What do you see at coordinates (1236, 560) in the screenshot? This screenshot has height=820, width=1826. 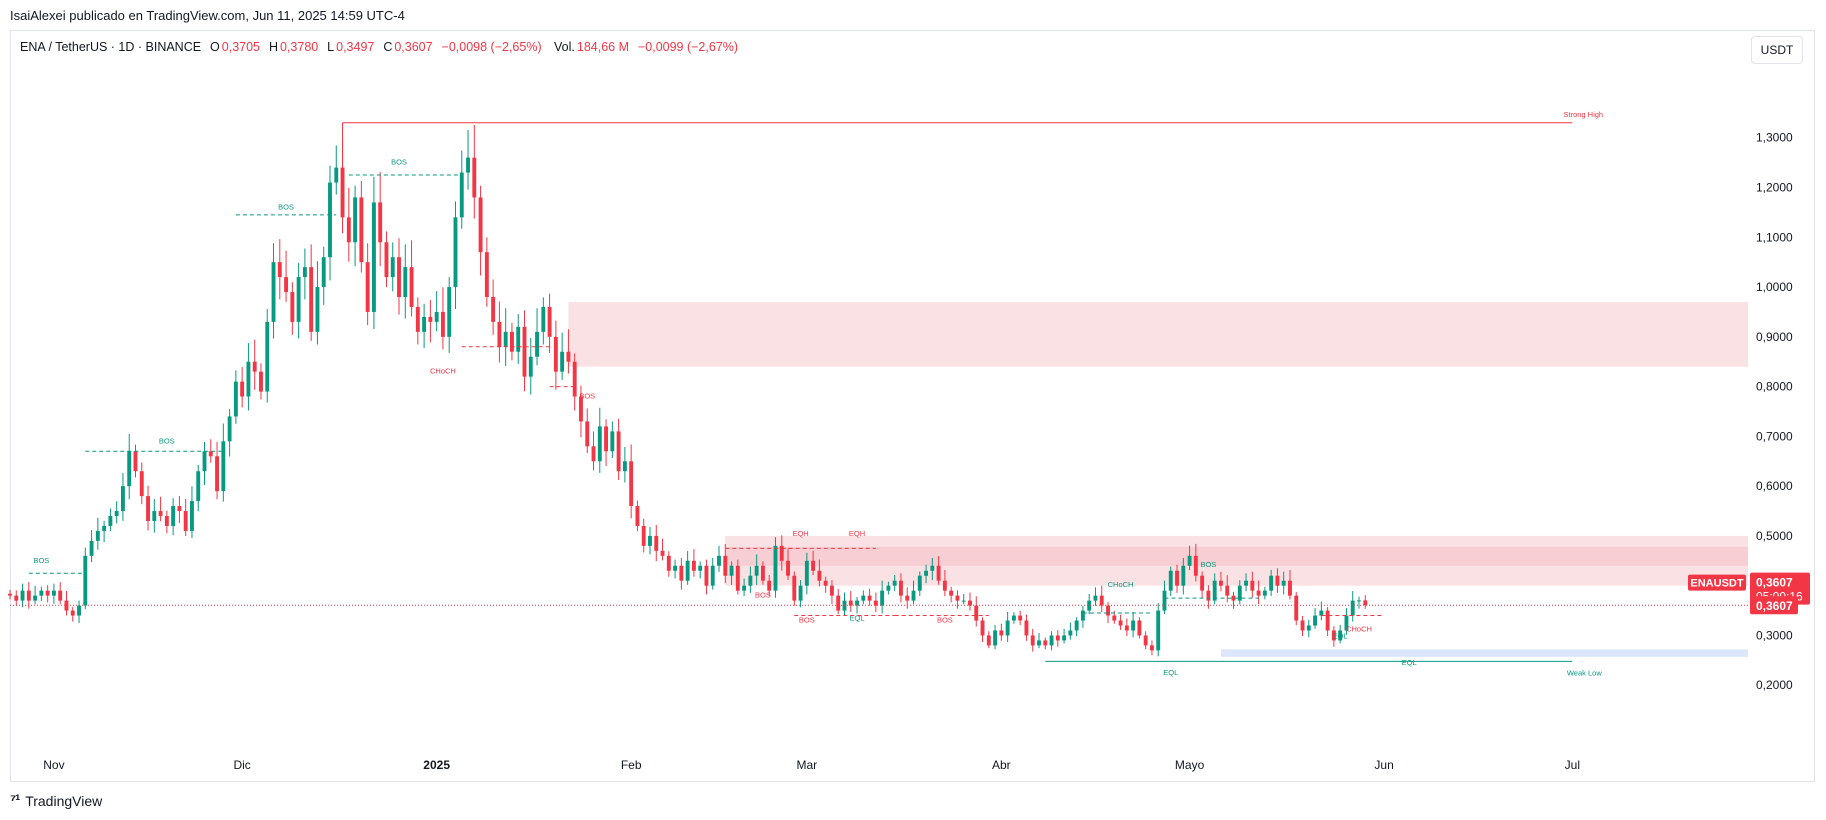 I see `supply-zone-lower` at bounding box center [1236, 560].